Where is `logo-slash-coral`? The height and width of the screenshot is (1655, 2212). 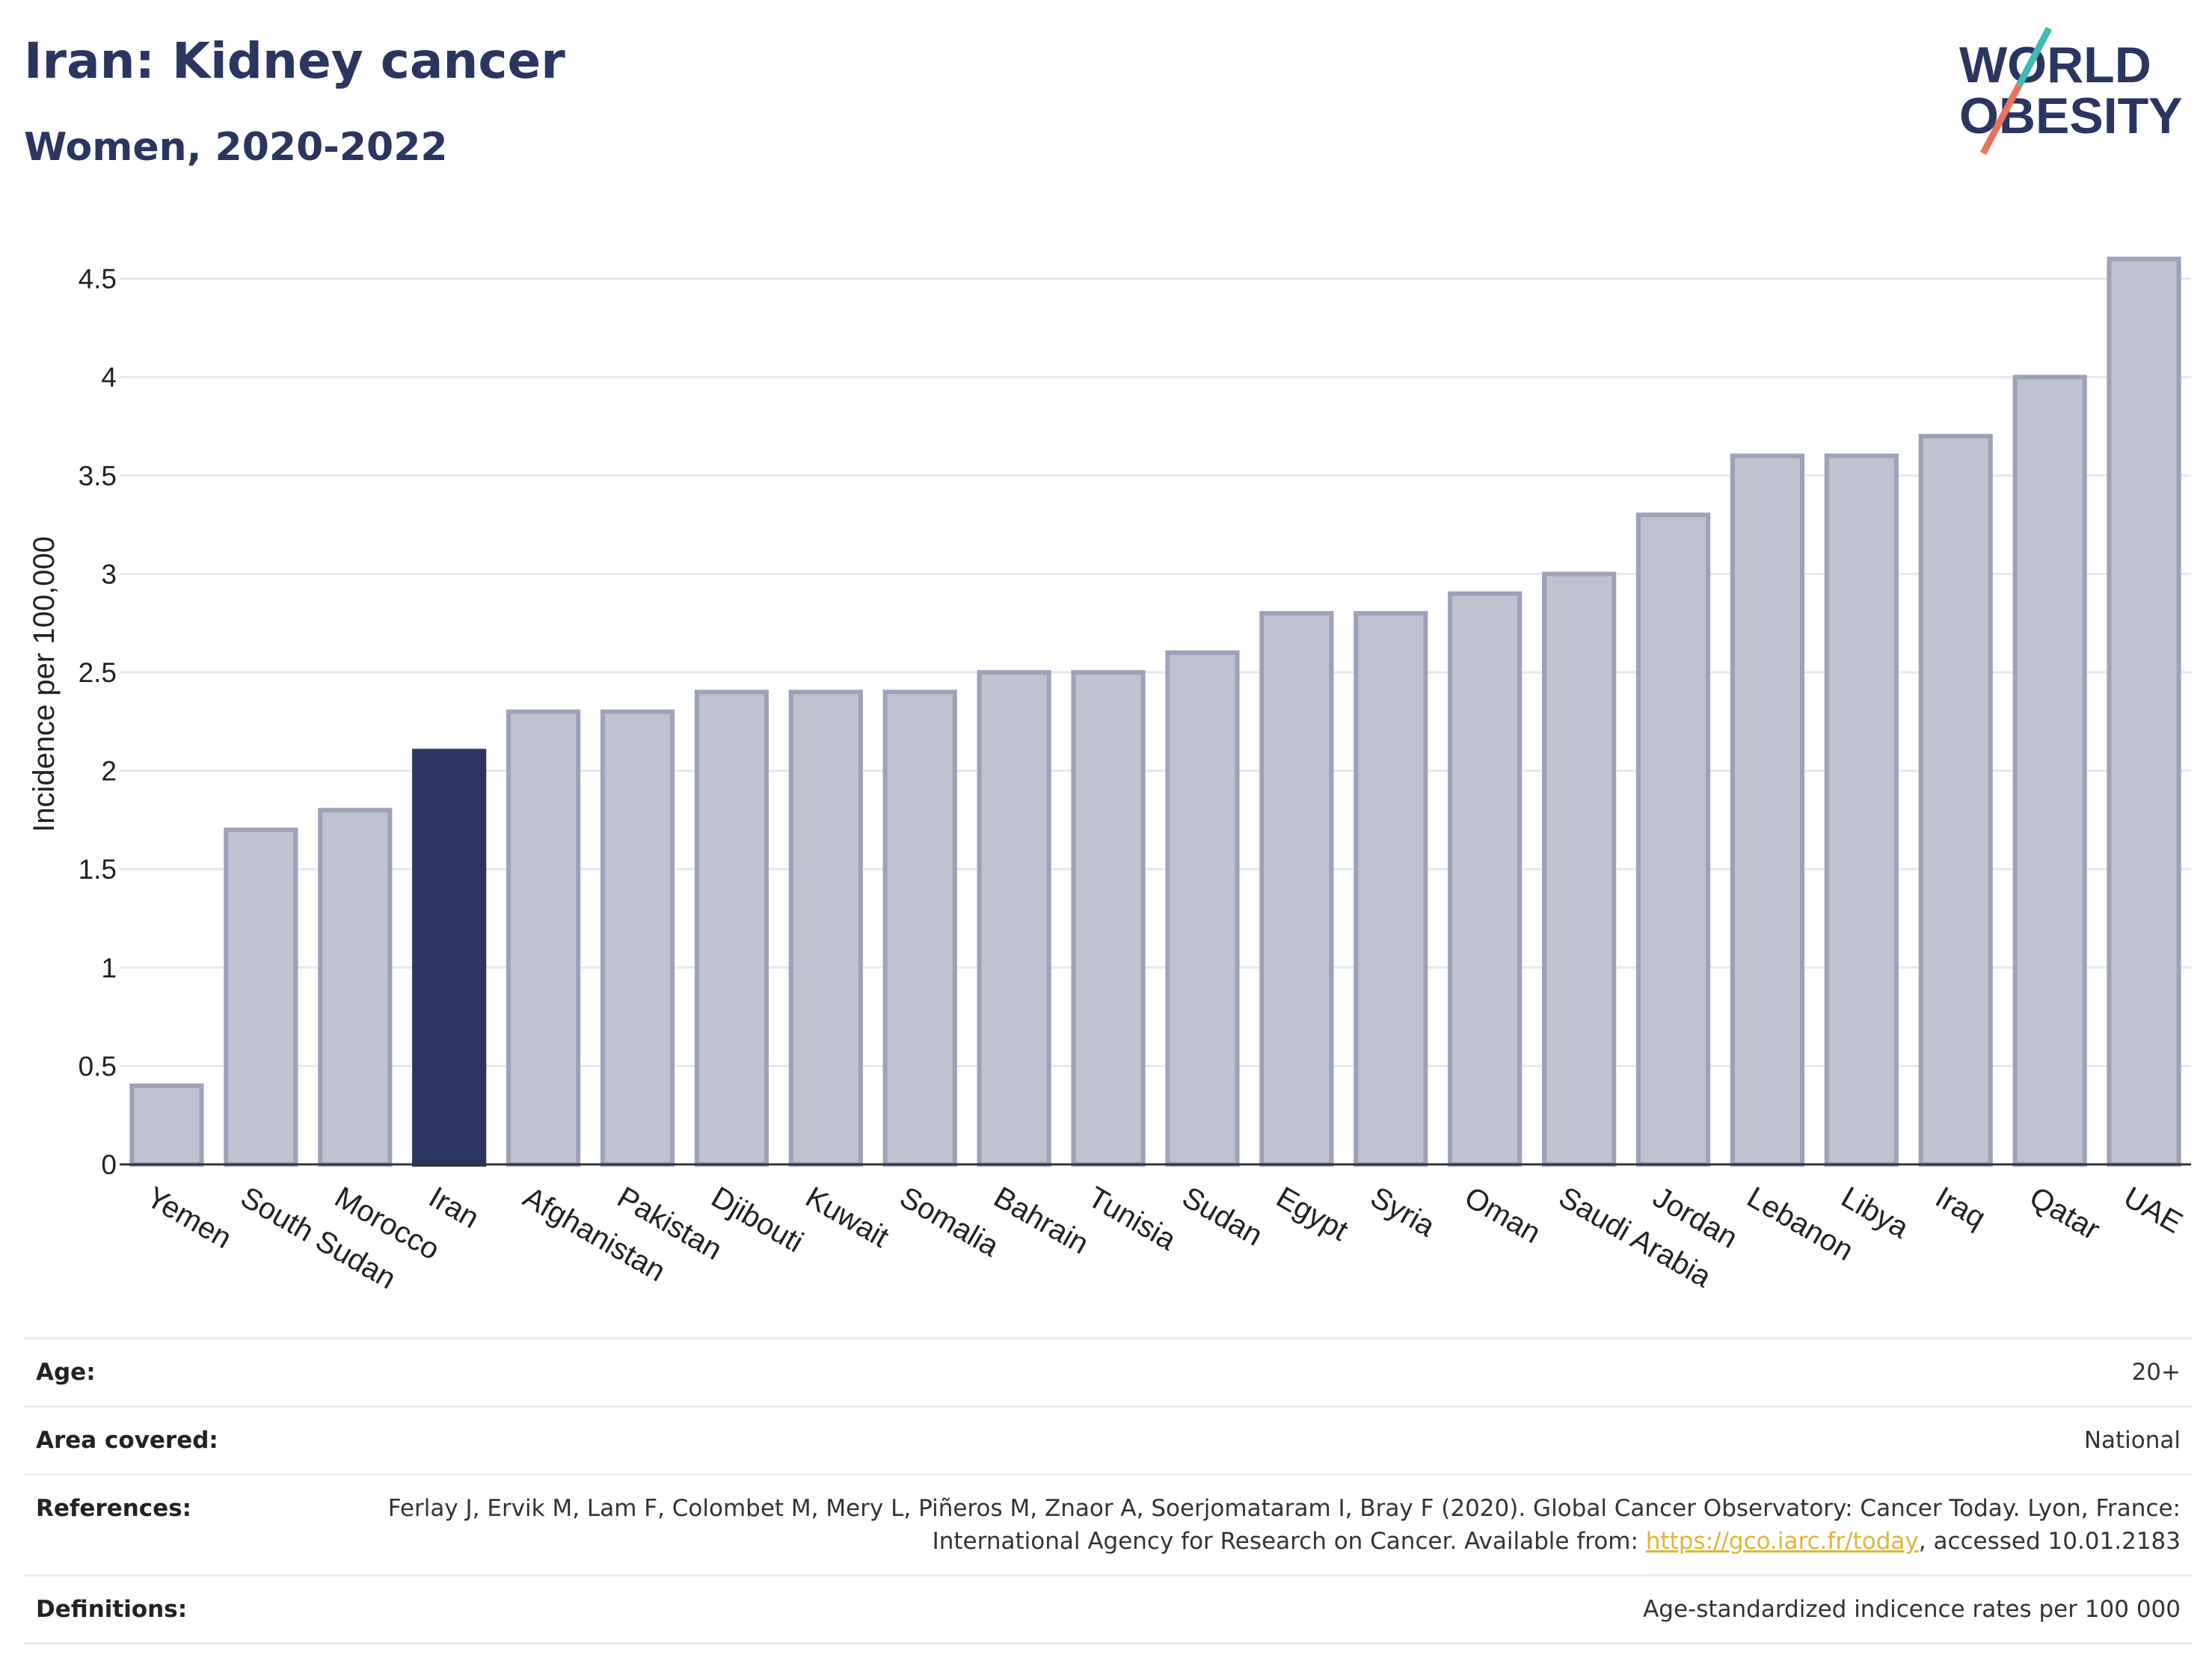 logo-slash-coral is located at coordinates (2001, 119).